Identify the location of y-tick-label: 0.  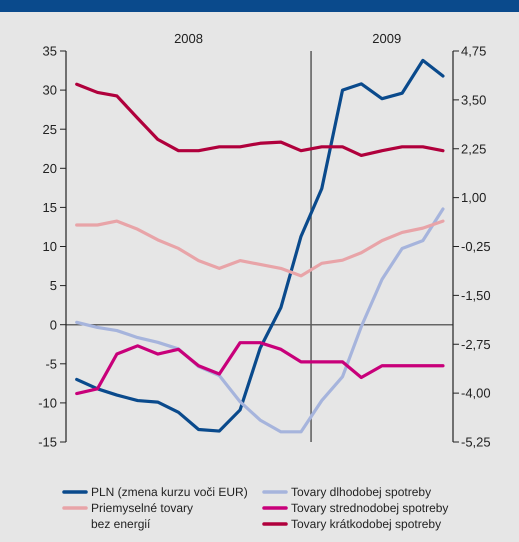
(53, 324).